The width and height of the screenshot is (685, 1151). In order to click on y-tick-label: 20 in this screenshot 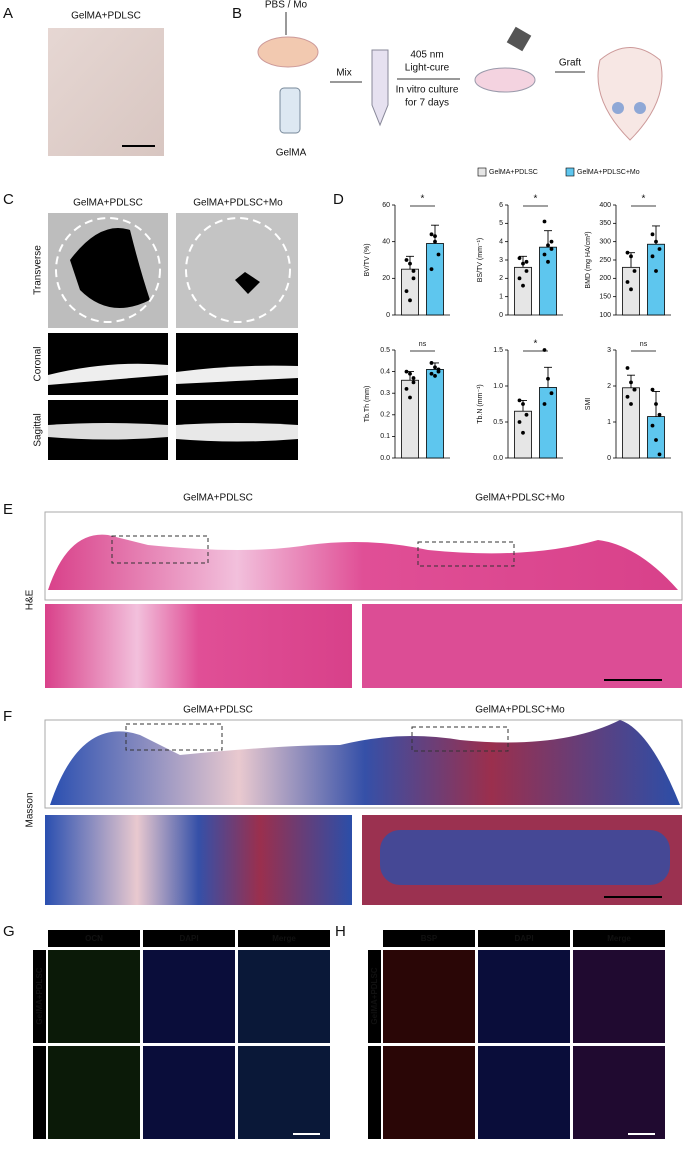, I will do `click(386, 278)`.